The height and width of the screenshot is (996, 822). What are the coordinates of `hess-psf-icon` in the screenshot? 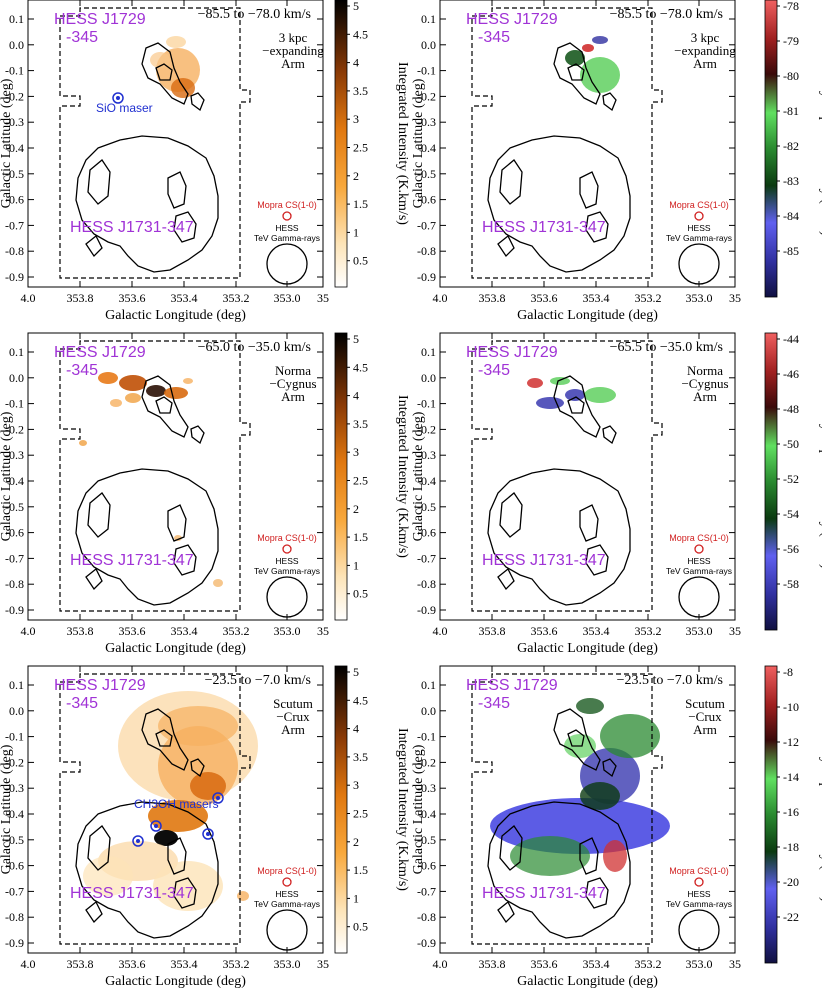 It's located at (699, 597).